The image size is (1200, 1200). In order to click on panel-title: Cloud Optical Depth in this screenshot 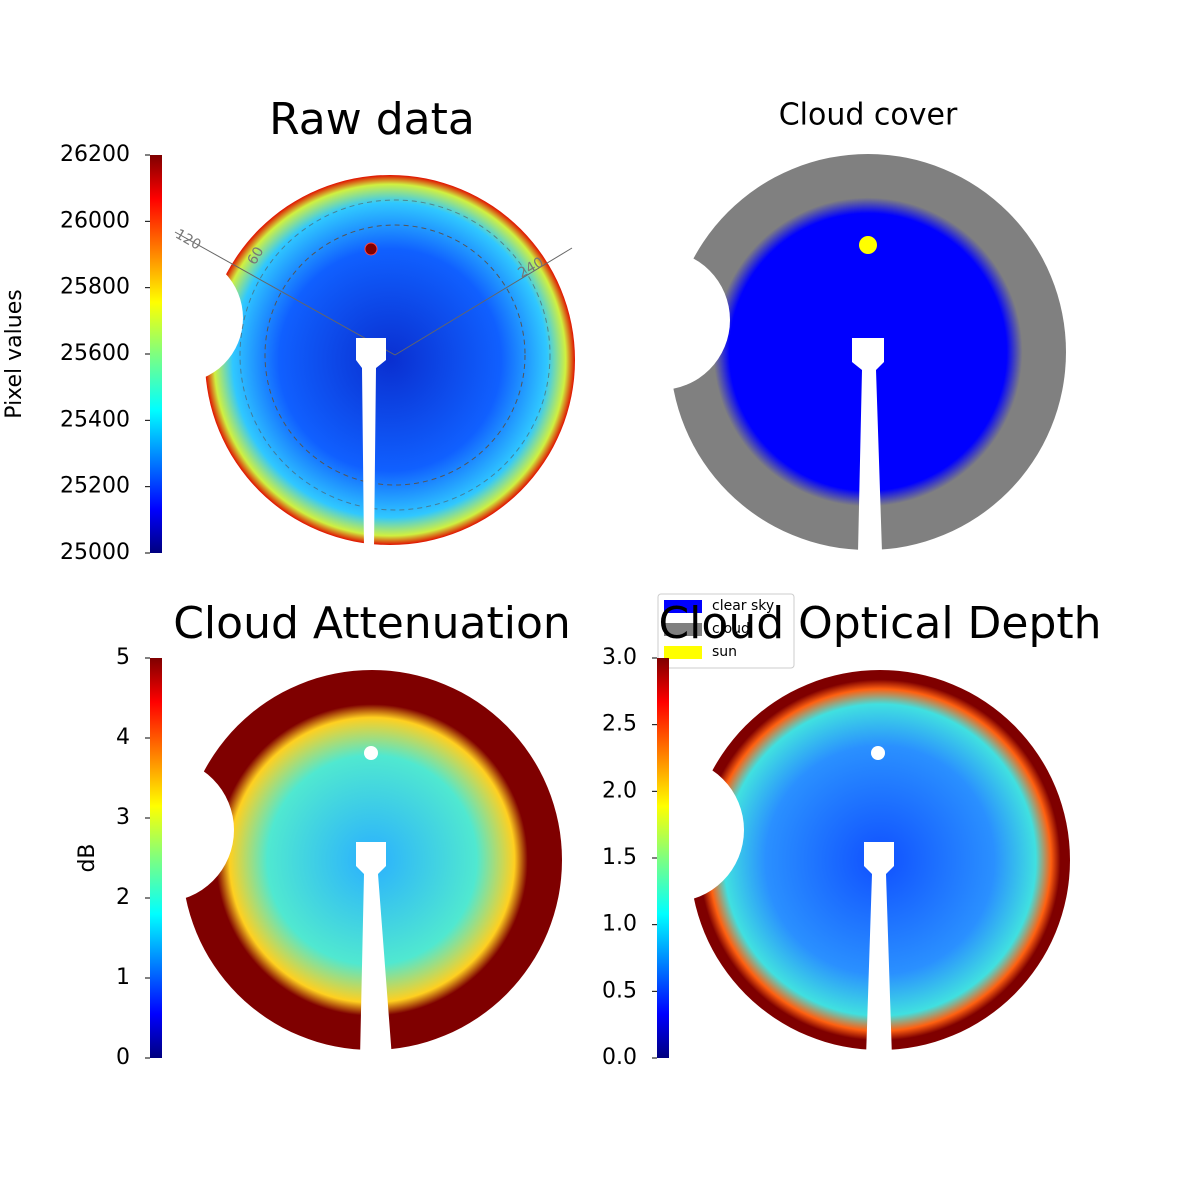, I will do `click(879, 623)`.